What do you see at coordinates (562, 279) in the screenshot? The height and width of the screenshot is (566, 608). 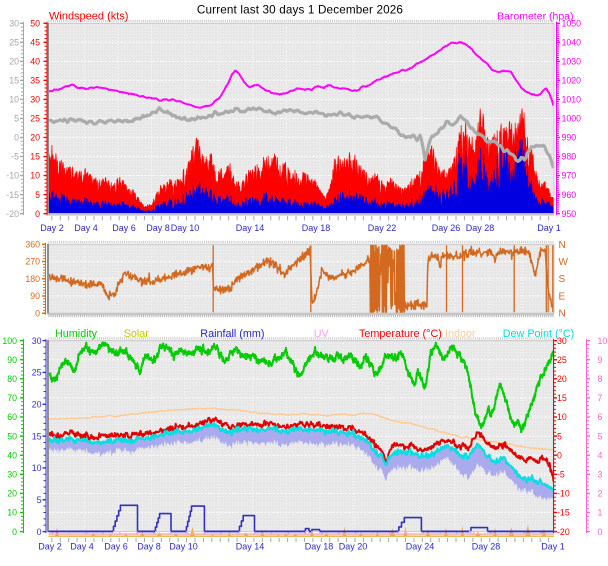 I see `svg-text: S` at bounding box center [562, 279].